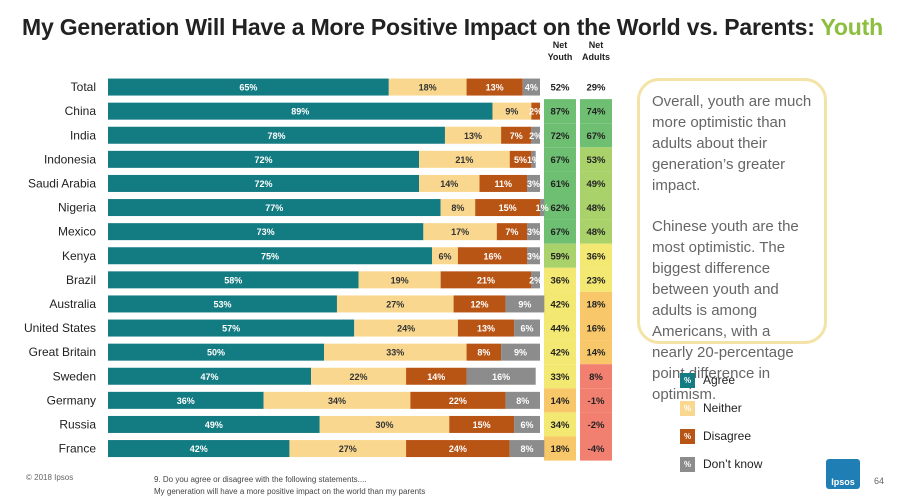 This screenshot has height=501, width=900. What do you see at coordinates (560, 401) in the screenshot?
I see `net-value-youth-germany: 14%` at bounding box center [560, 401].